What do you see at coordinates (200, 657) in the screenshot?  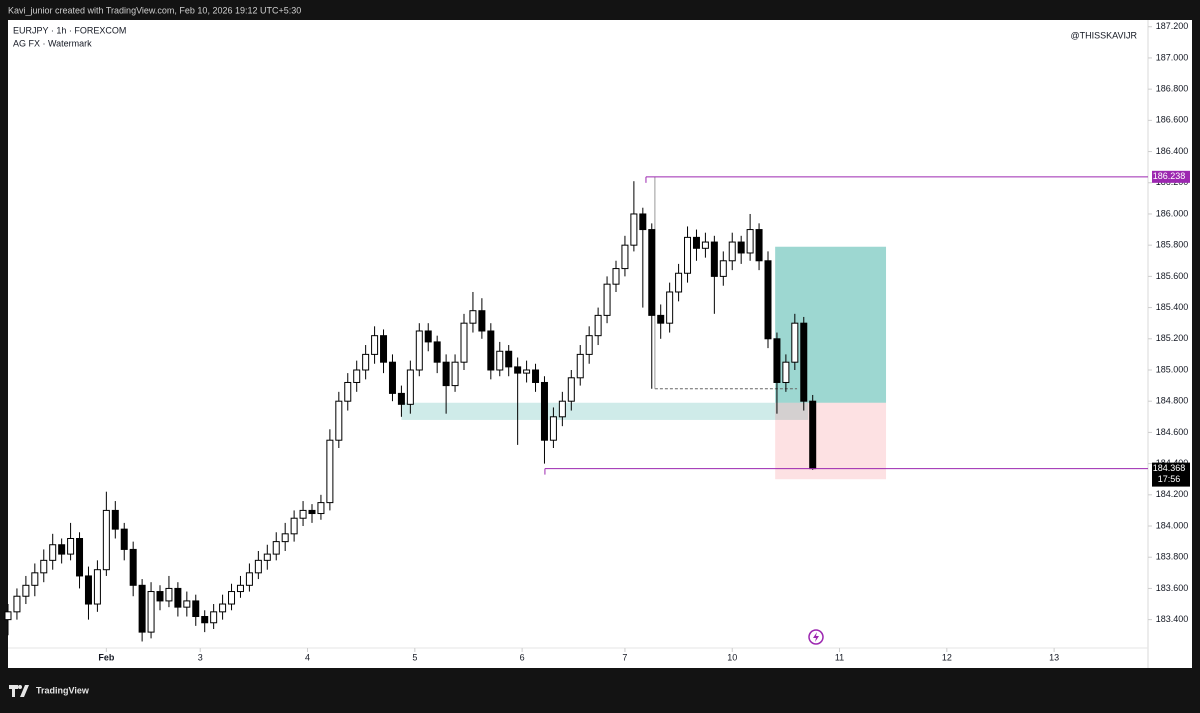 I see `x-tick-label: 3` at bounding box center [200, 657].